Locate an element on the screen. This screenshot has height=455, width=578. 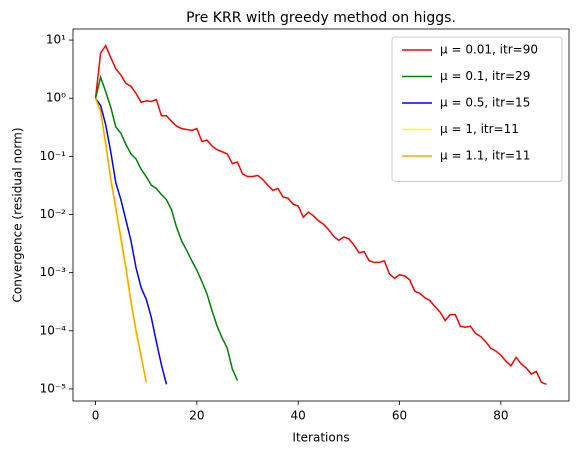
x-tick-label: 80 is located at coordinates (500, 416).